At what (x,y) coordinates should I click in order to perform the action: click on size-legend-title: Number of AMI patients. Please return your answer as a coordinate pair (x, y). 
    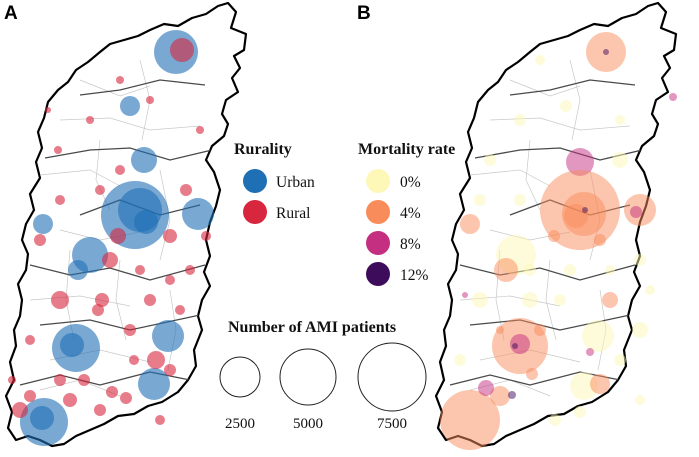
    Looking at the image, I should click on (312, 327).